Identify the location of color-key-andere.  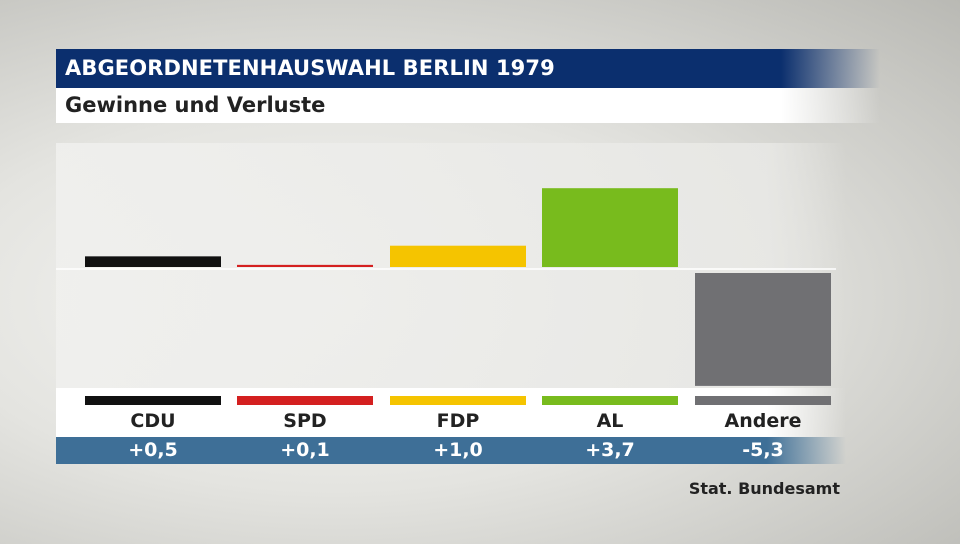
(763, 400).